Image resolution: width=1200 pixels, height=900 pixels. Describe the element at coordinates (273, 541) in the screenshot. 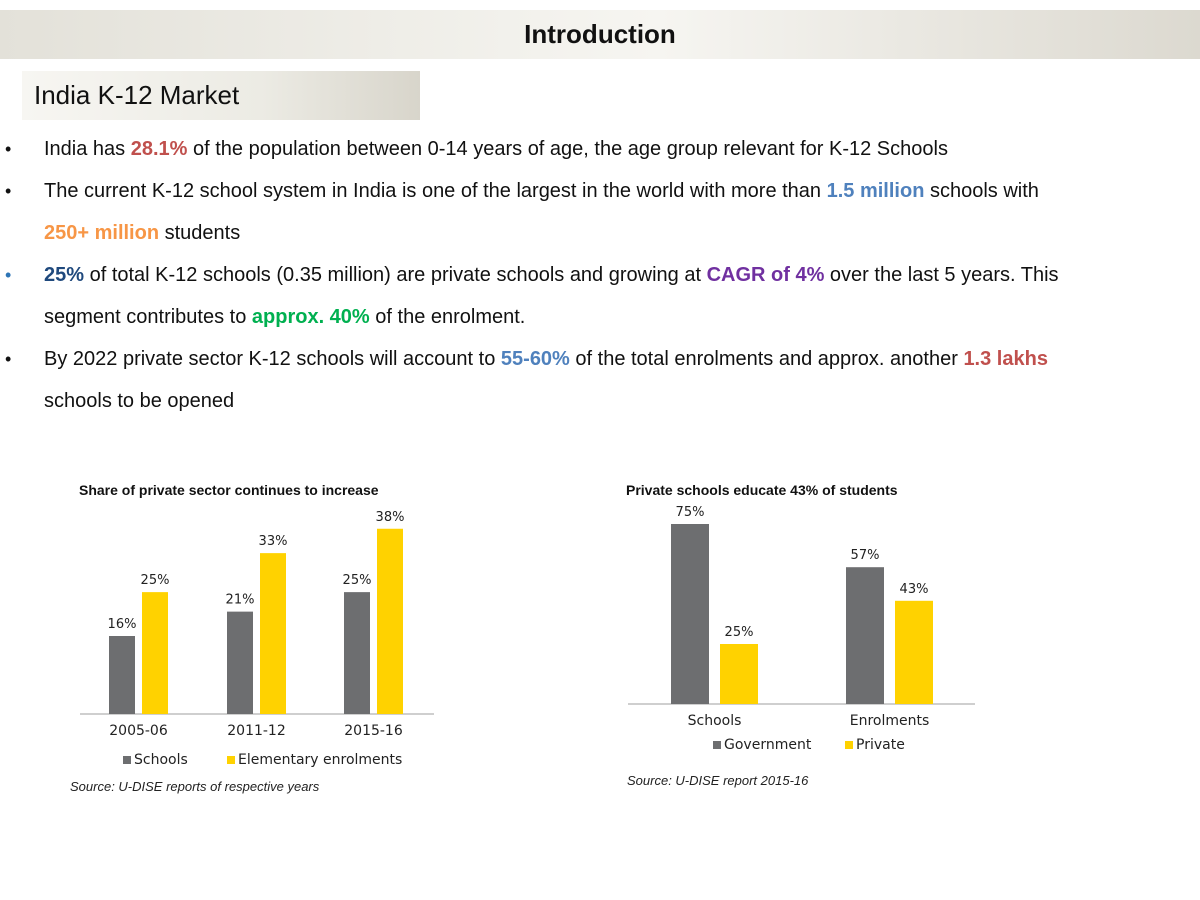

I see `data-label: 33%` at that location.